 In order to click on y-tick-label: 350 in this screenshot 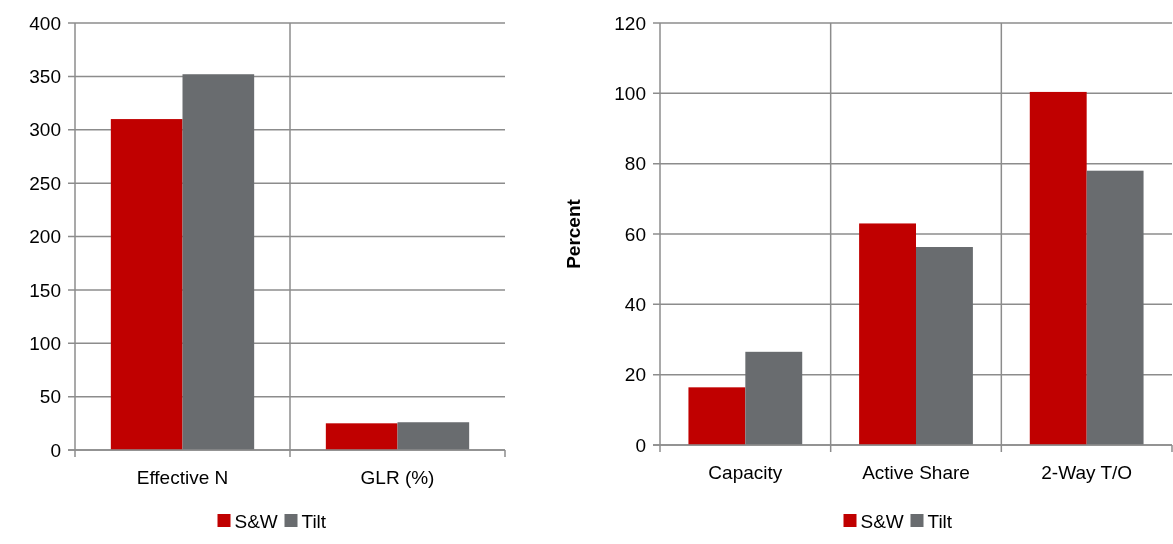, I will do `click(45, 77)`.